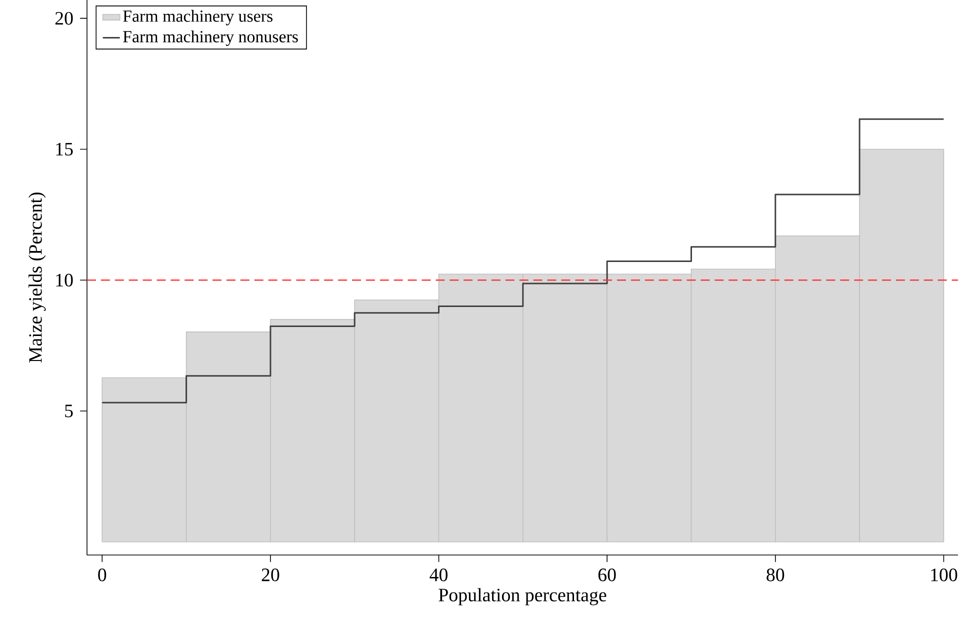 Image resolution: width=968 pixels, height=625 pixels. Describe the element at coordinates (607, 575) in the screenshot. I see `x-tick-label: 60` at that location.